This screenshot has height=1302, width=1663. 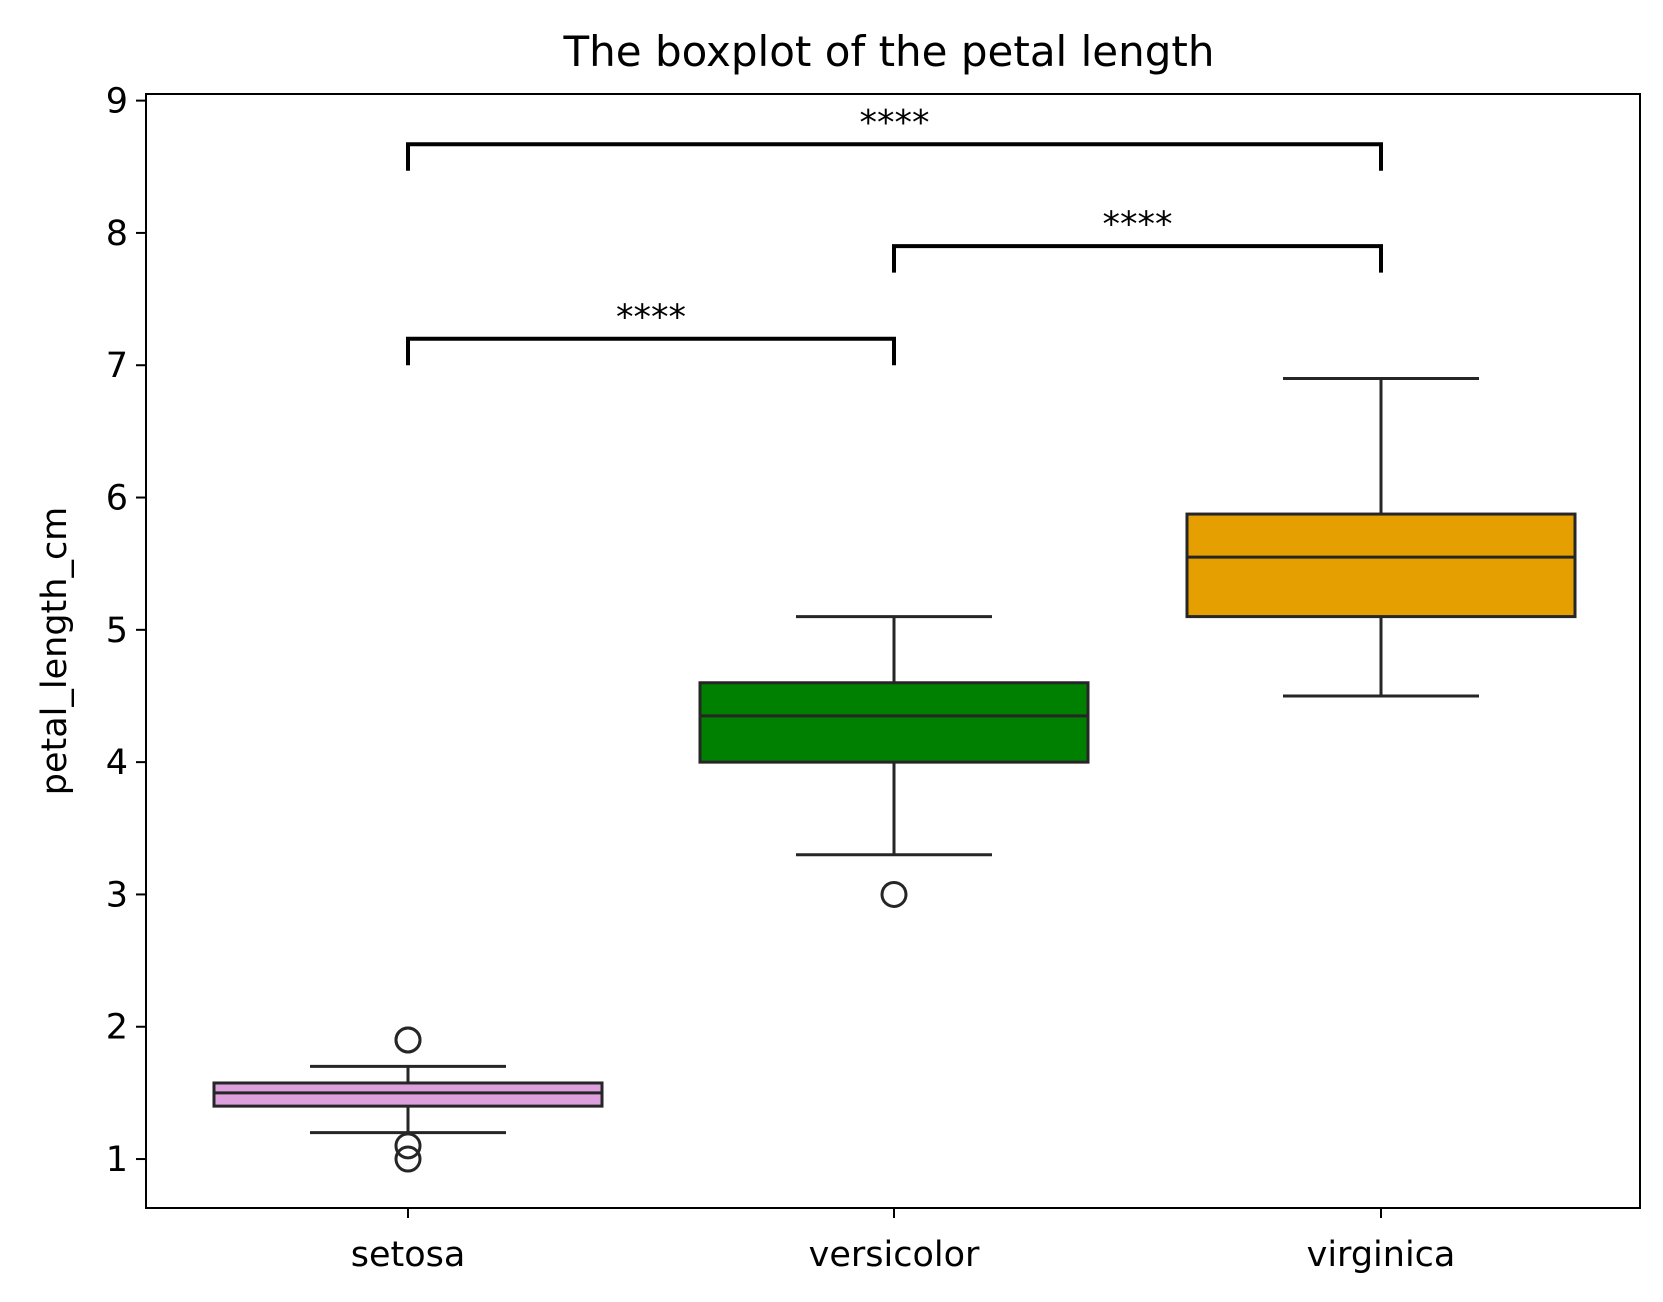 What do you see at coordinates (117, 895) in the screenshot?
I see `y-tick-label: 3` at bounding box center [117, 895].